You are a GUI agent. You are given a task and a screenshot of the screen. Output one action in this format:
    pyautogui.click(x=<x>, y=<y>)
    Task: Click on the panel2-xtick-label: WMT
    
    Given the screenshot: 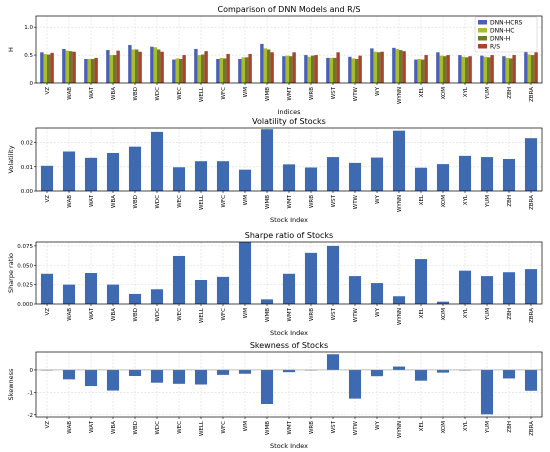 What is the action you would take?
    pyautogui.click(x=290, y=201)
    